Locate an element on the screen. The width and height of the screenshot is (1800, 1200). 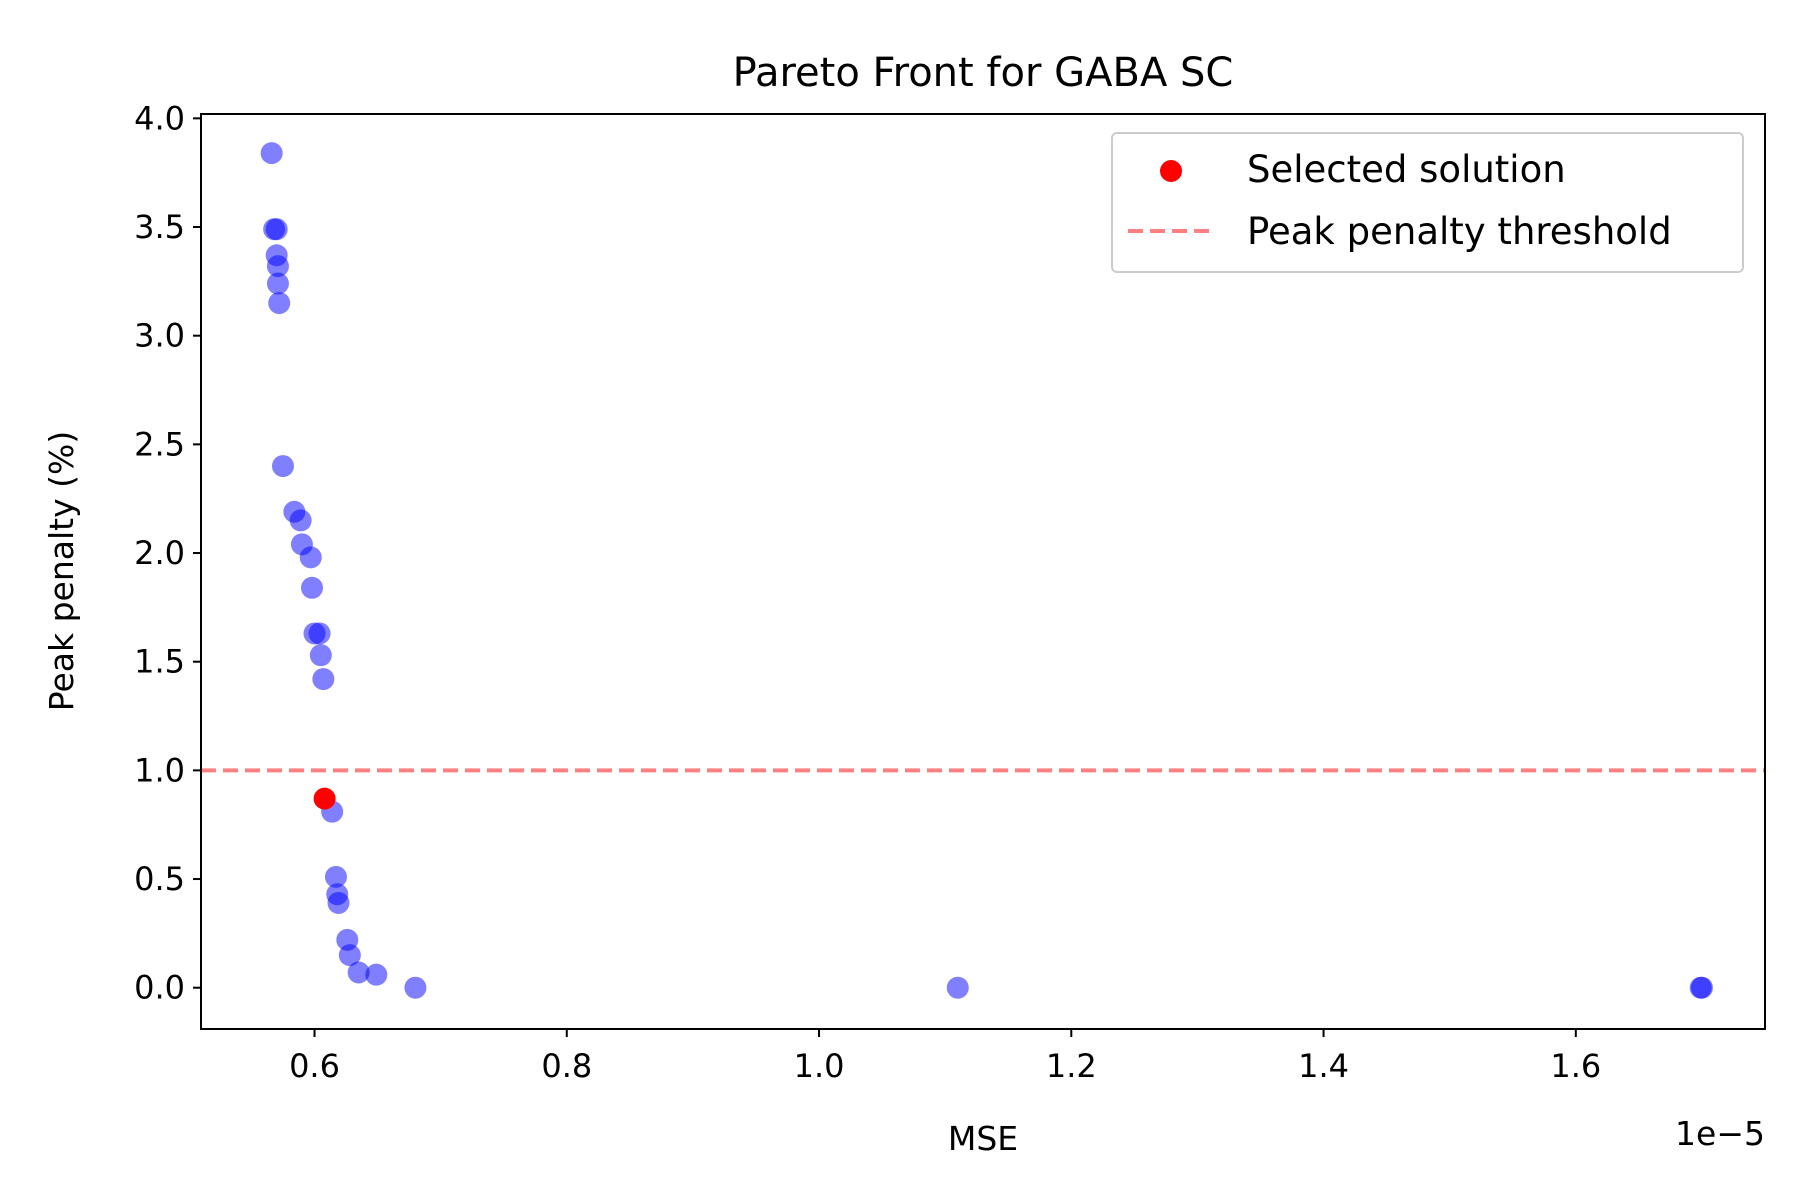
y-tick-label: 4.0 is located at coordinates (159, 118).